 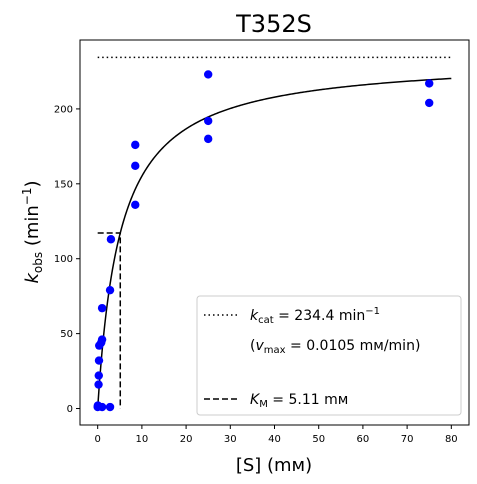 I want to click on x-tick-label: 10, so click(x=142, y=439).